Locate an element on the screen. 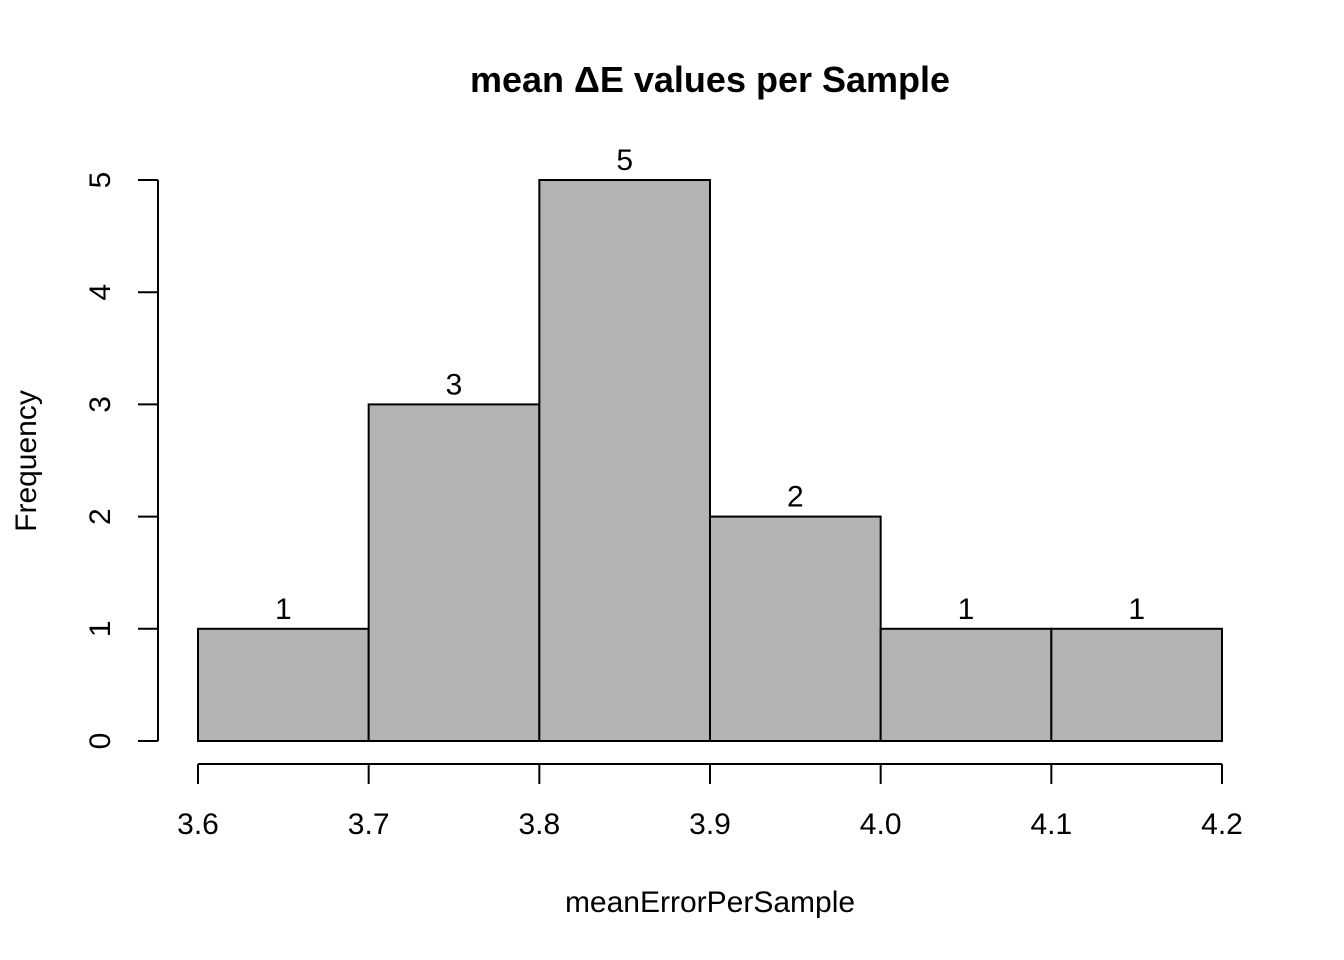 The width and height of the screenshot is (1344, 960). chart-title: mean ΔE values per Sample is located at coordinates (710, 79).